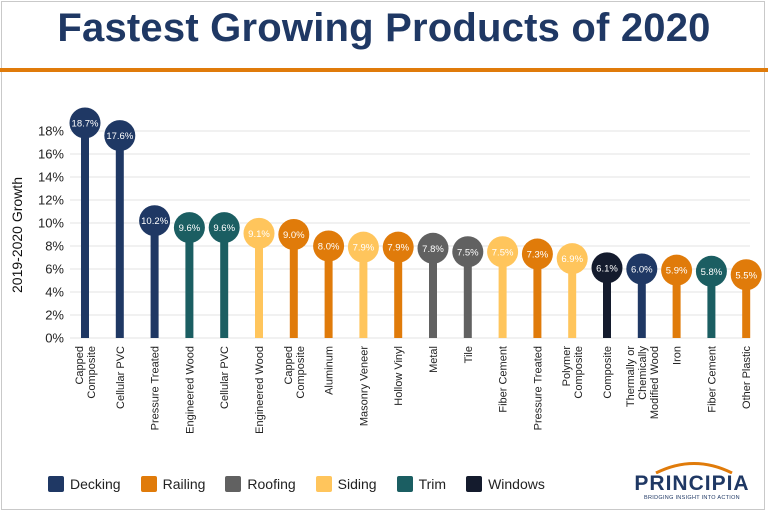 The height and width of the screenshot is (512, 768). I want to click on x-tick-label-line: Chemically, so click(643, 373).